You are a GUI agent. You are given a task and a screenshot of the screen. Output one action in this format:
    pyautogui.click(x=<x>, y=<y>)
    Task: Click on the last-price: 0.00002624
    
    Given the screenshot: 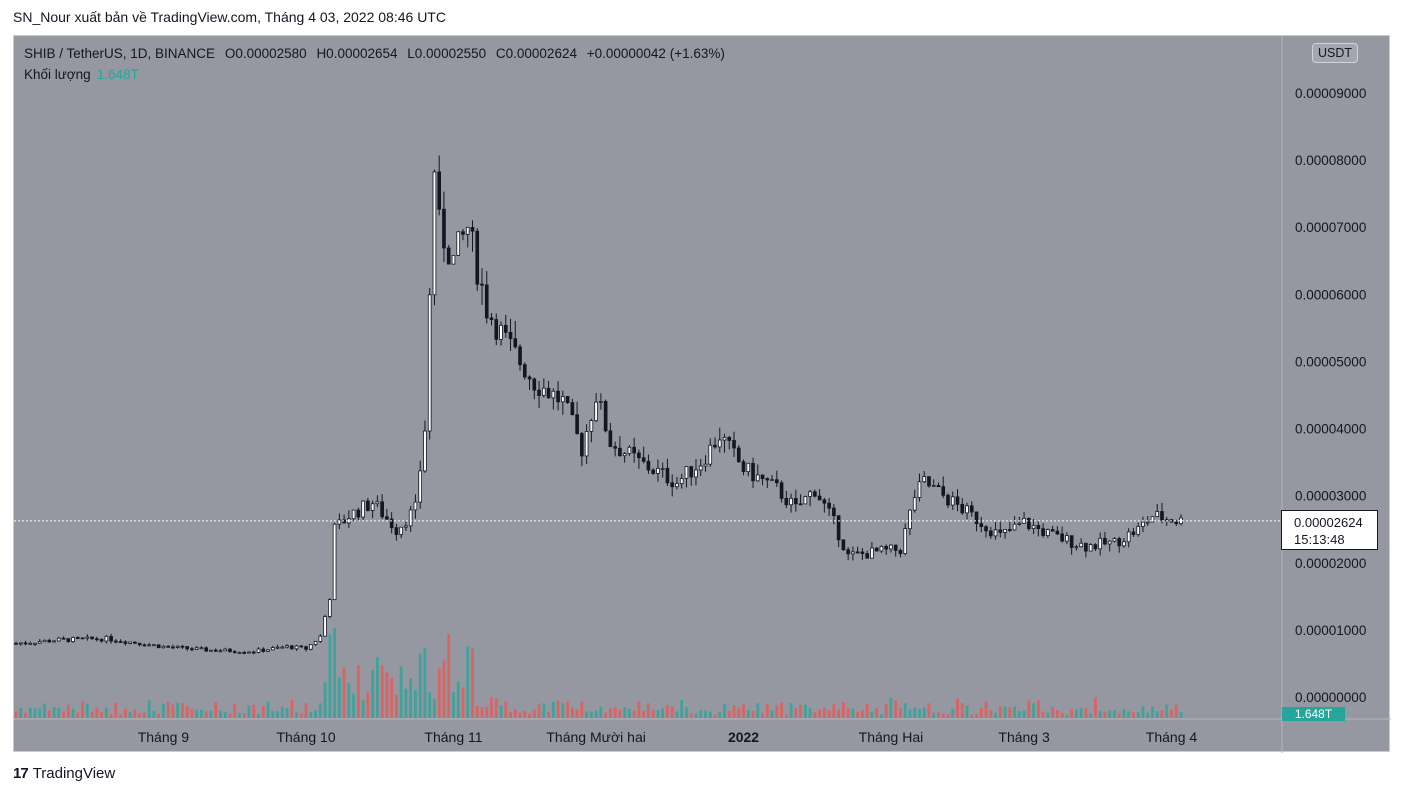 What is the action you would take?
    pyautogui.click(x=1328, y=522)
    